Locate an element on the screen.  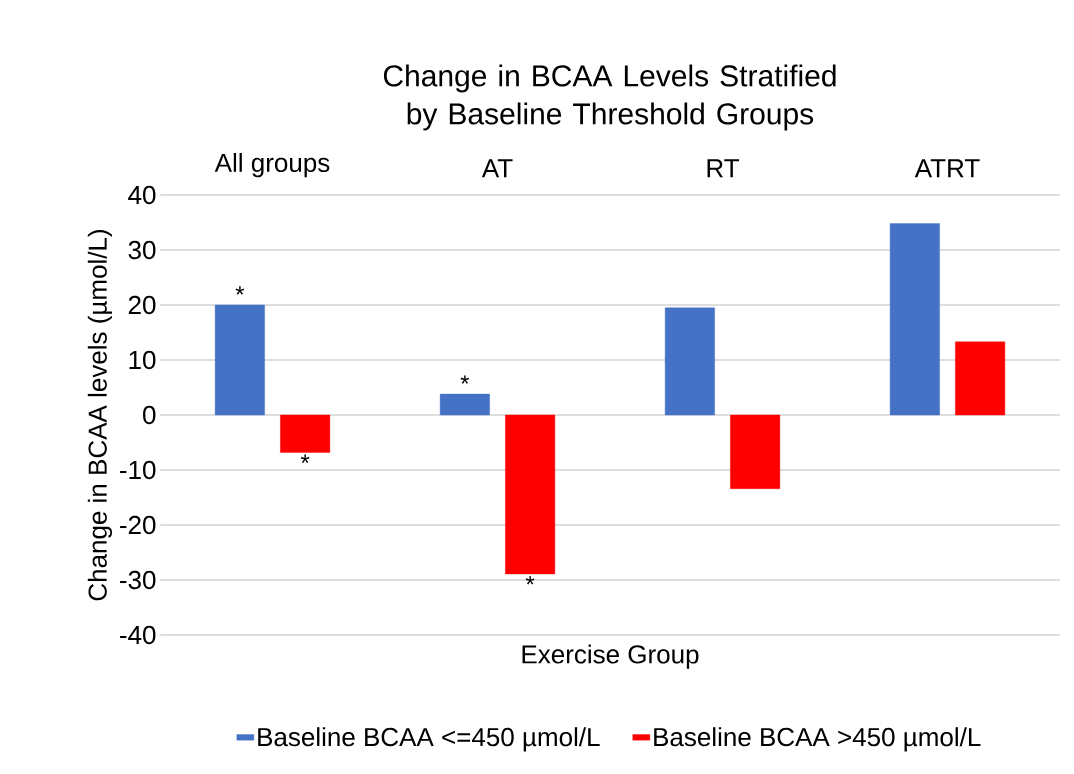
legend-label: Baseline BCAA >450 µmol/L is located at coordinates (817, 739).